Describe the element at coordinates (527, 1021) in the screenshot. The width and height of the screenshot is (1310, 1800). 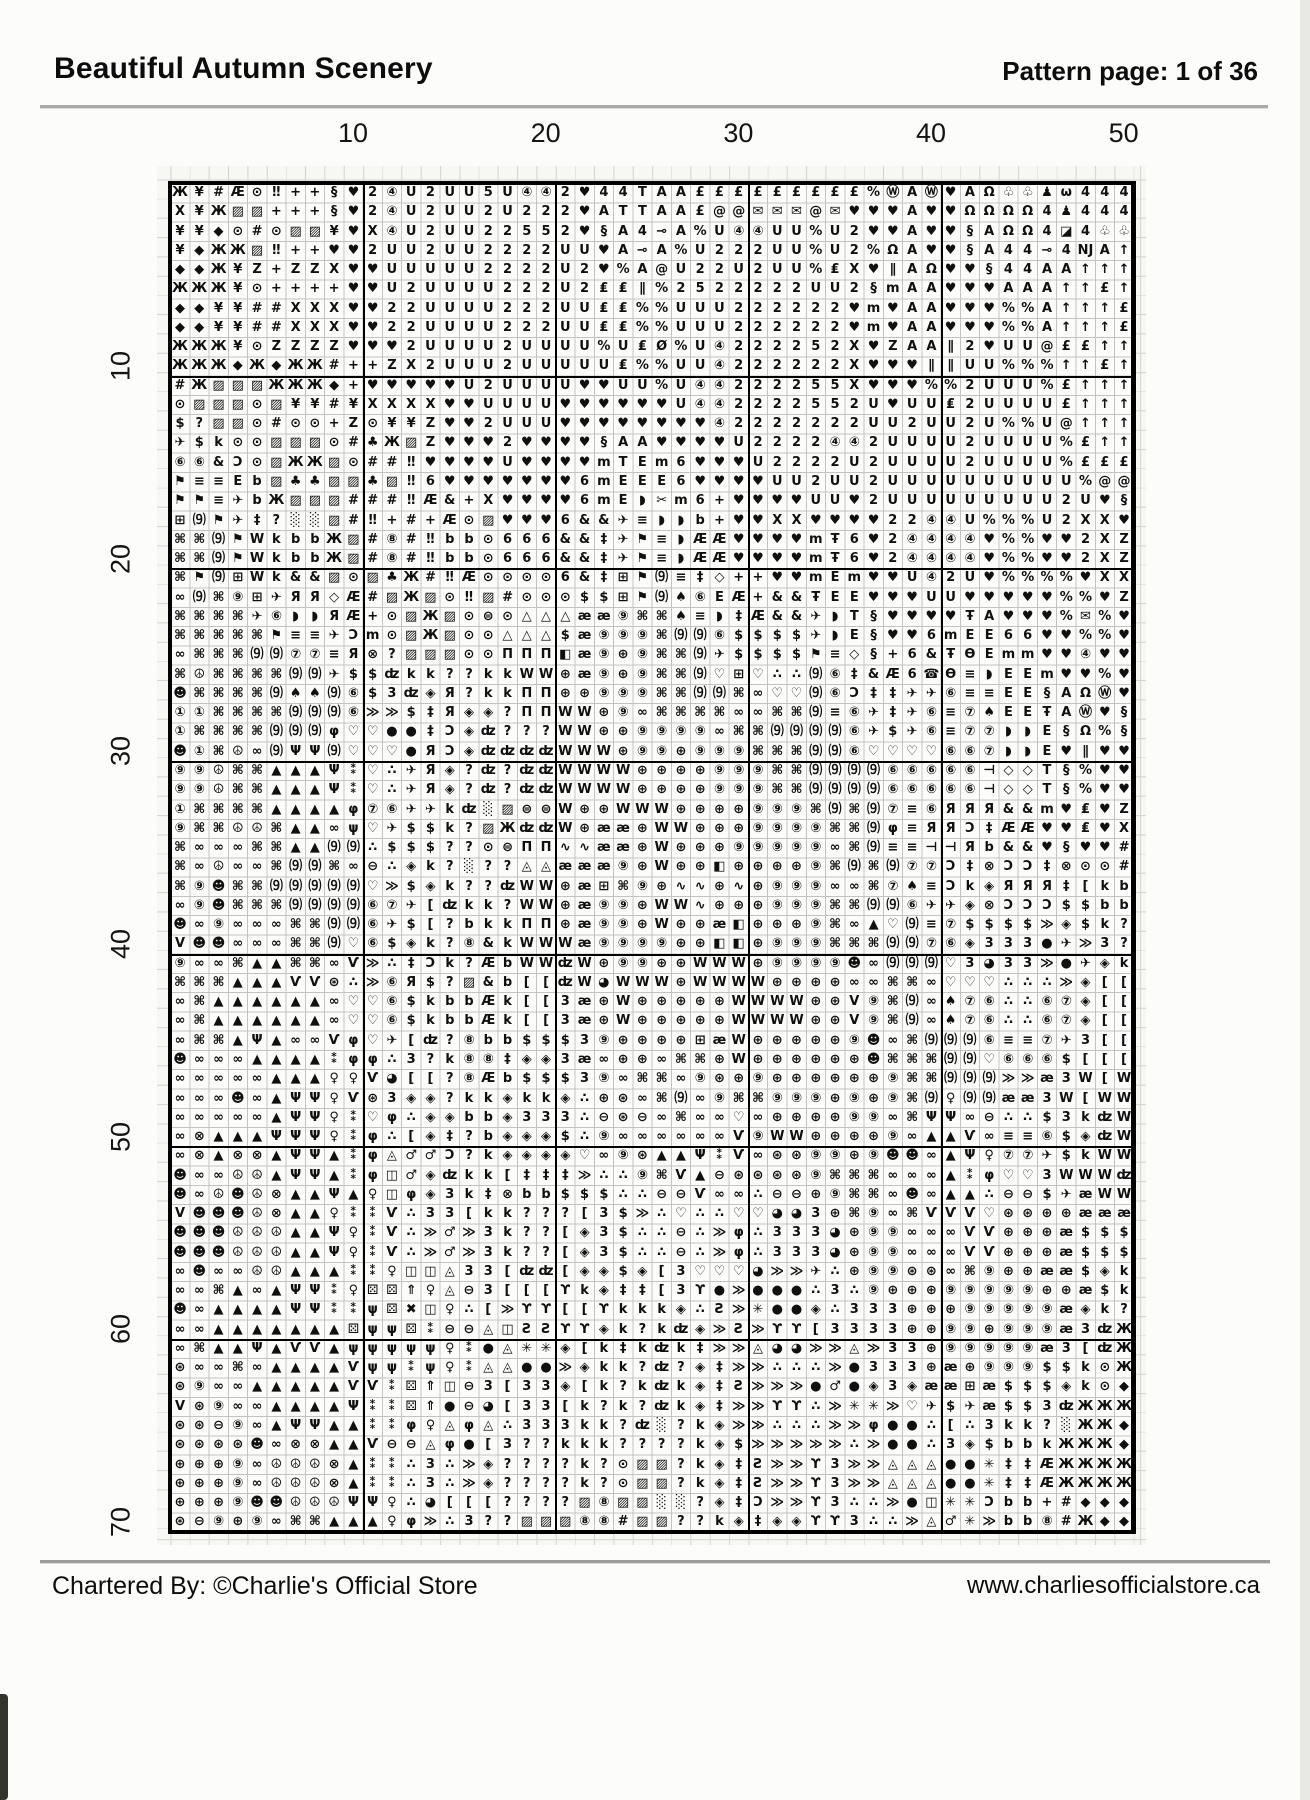
I see `stitch-cell: [` at that location.